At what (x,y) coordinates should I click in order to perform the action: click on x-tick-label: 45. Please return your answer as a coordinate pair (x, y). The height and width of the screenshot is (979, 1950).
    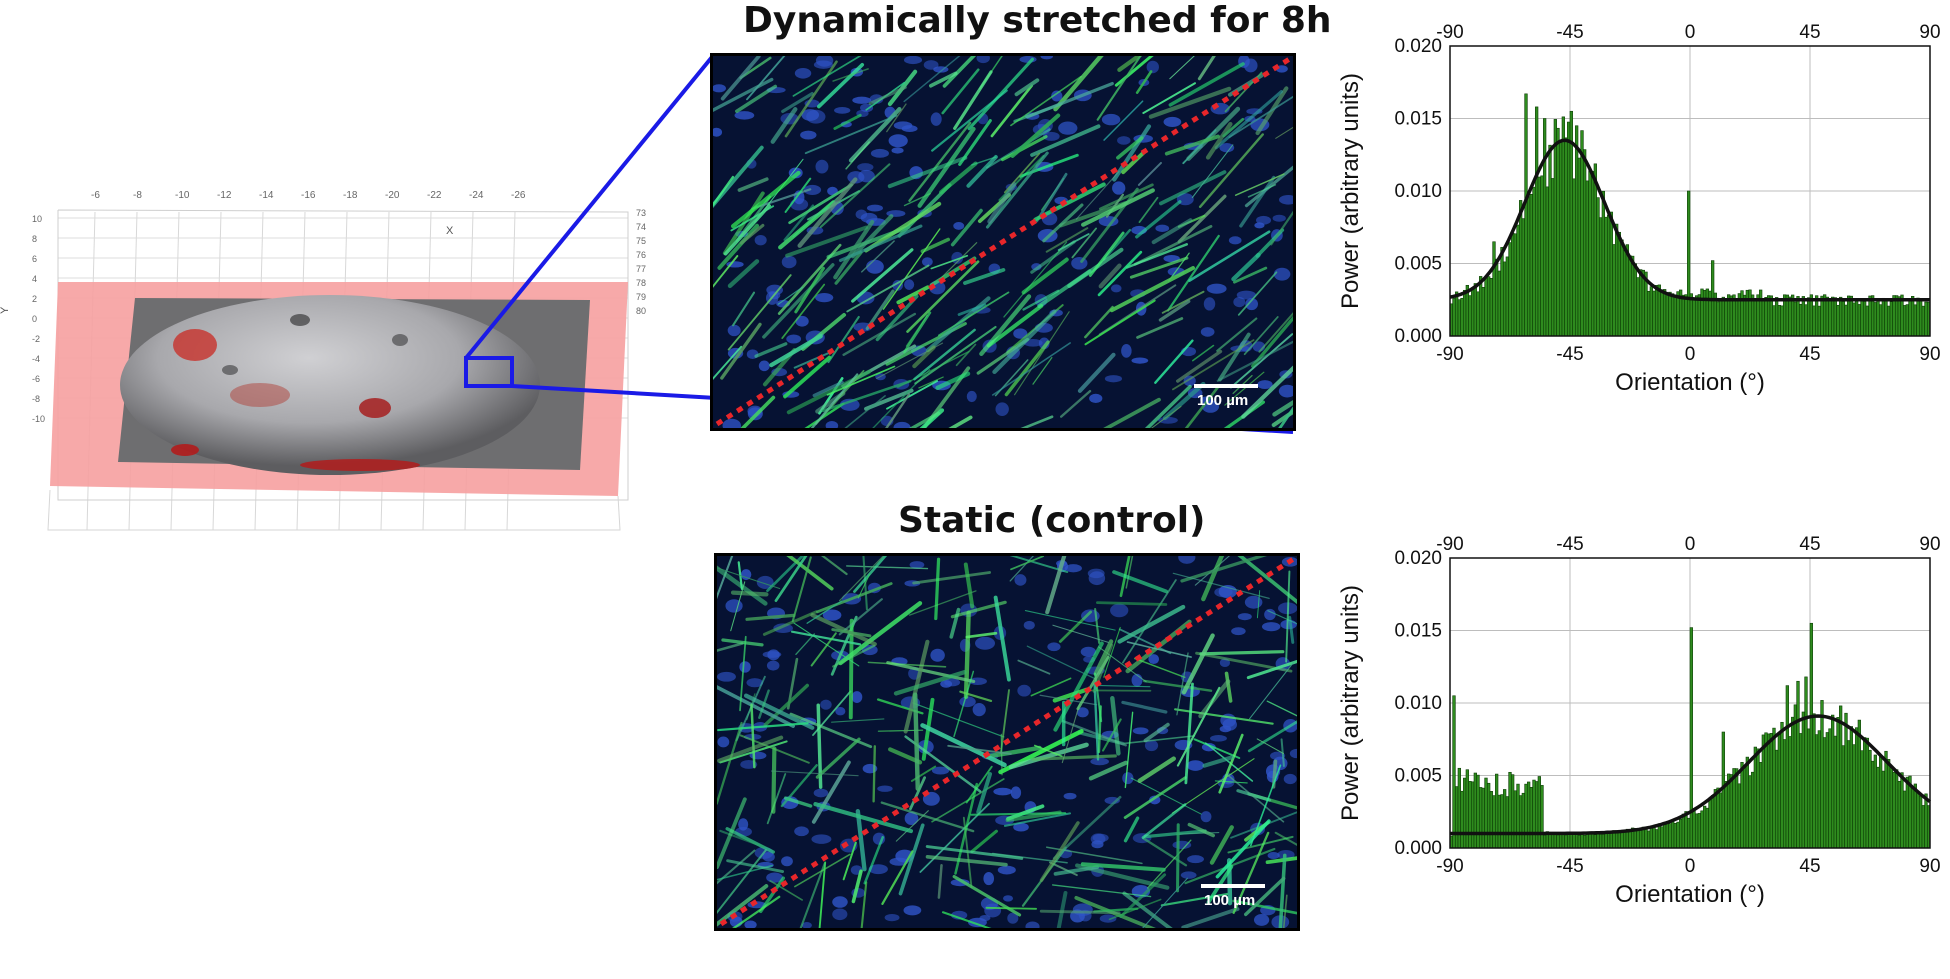
    Looking at the image, I should click on (1809, 354).